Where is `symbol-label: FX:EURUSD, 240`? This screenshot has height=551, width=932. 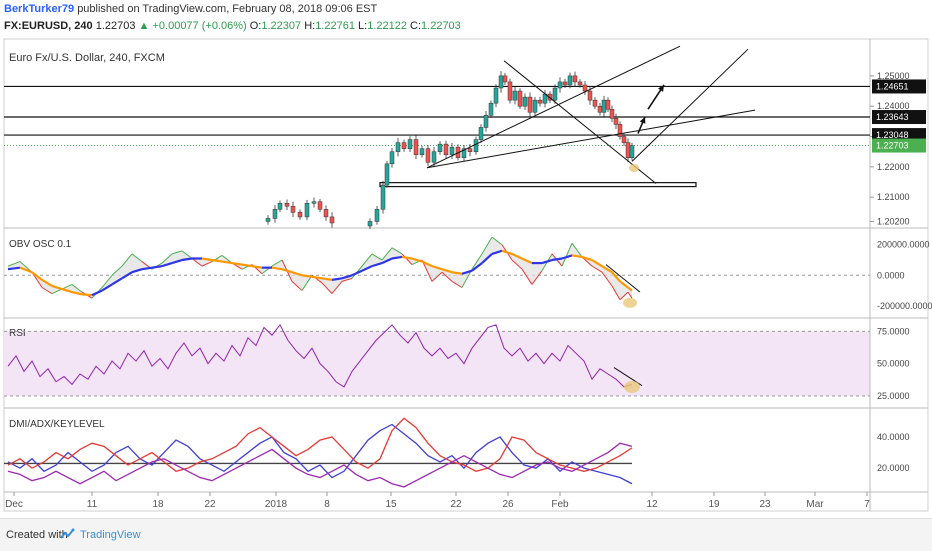
symbol-label: FX:EURUSD, 240 is located at coordinates (48, 26).